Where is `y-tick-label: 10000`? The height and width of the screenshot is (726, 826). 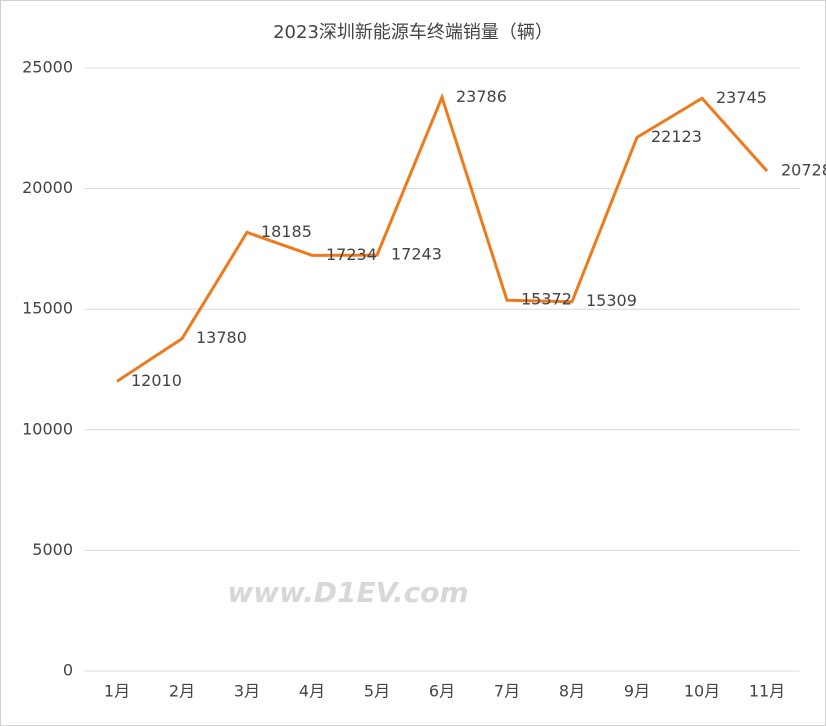 y-tick-label: 10000 is located at coordinates (47, 428).